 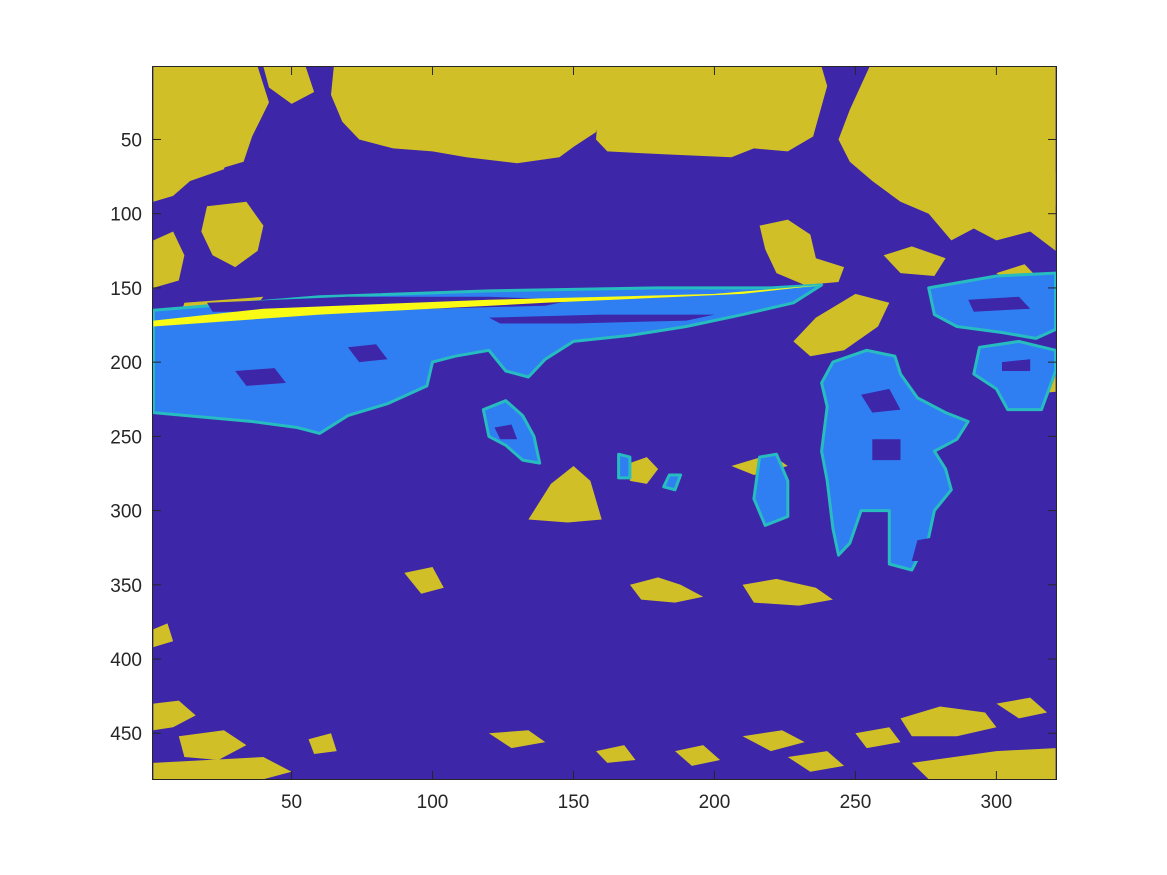 What do you see at coordinates (126, 437) in the screenshot?
I see `y-tick-label: 250` at bounding box center [126, 437].